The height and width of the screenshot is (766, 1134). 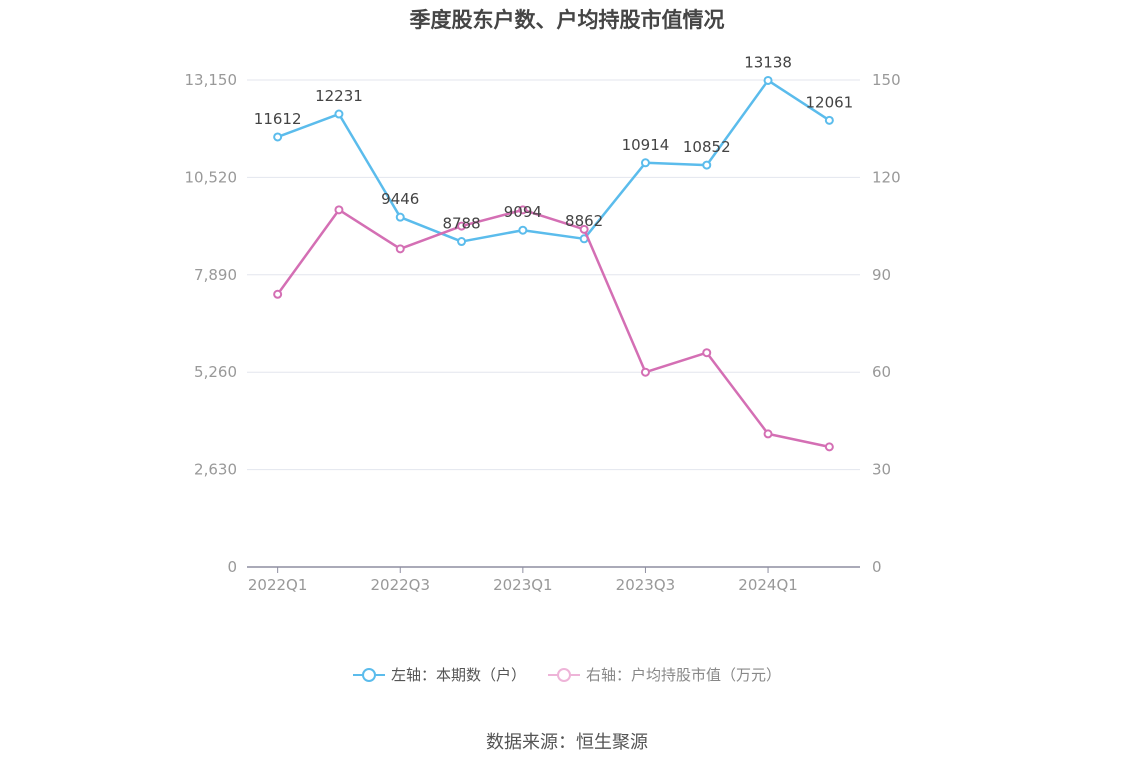 What do you see at coordinates (707, 147) in the screenshot?
I see `data-label: 10852` at bounding box center [707, 147].